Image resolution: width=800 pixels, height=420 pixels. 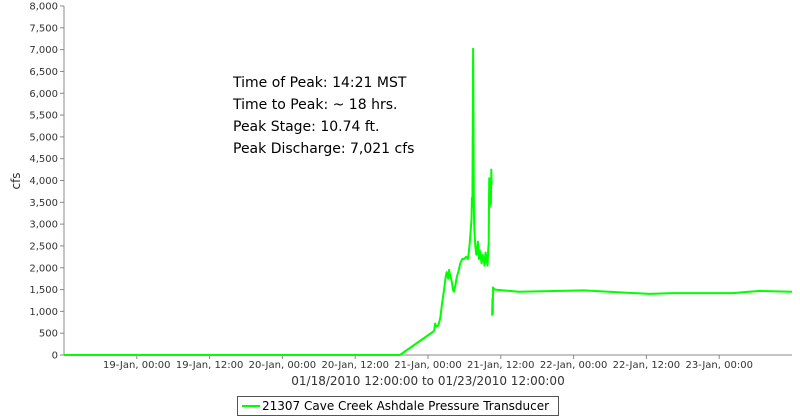 What do you see at coordinates (43, 116) in the screenshot?
I see `y-tick-label: 5,500` at bounding box center [43, 116].